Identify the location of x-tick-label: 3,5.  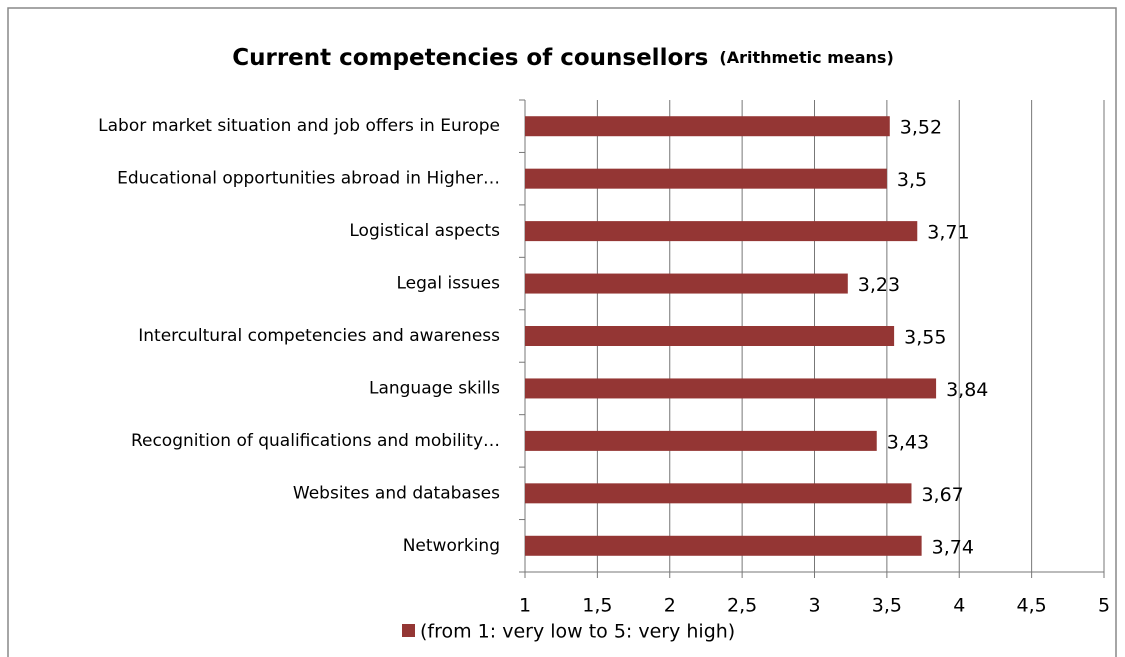
(887, 606).